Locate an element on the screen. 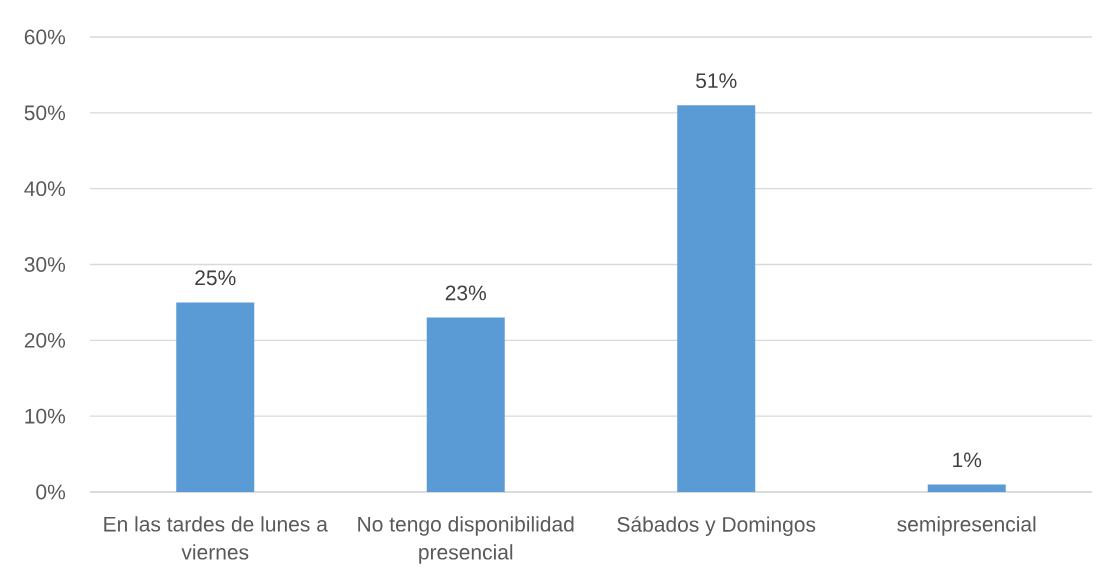  y-tick-label: 0% is located at coordinates (51, 492).